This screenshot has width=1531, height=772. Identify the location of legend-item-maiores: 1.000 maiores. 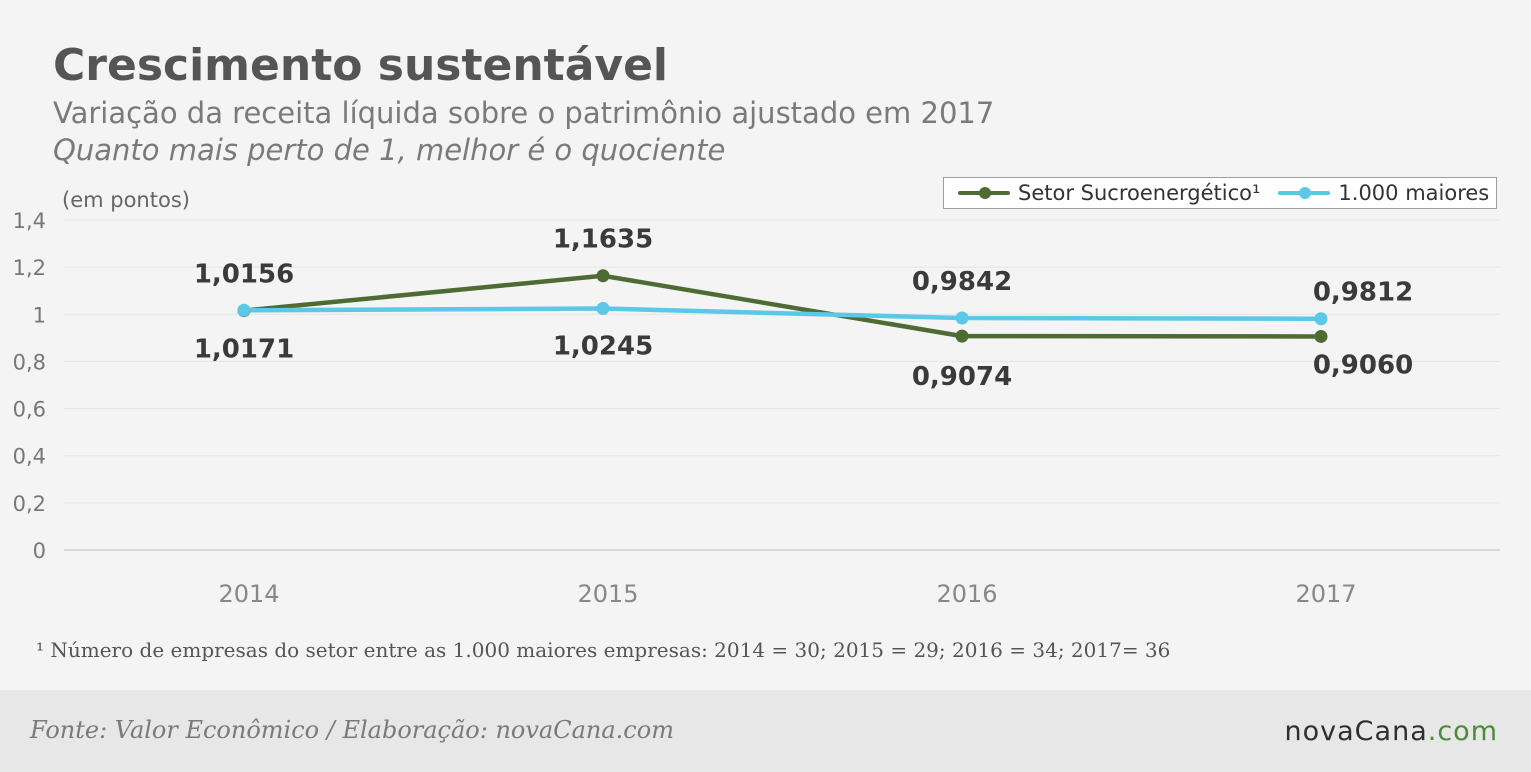
(1383, 193).